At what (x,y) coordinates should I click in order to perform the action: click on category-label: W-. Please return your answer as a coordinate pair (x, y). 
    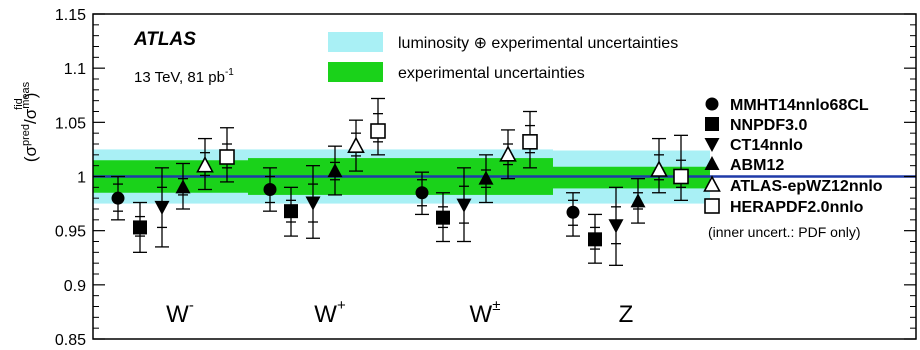
    Looking at the image, I should click on (180, 312).